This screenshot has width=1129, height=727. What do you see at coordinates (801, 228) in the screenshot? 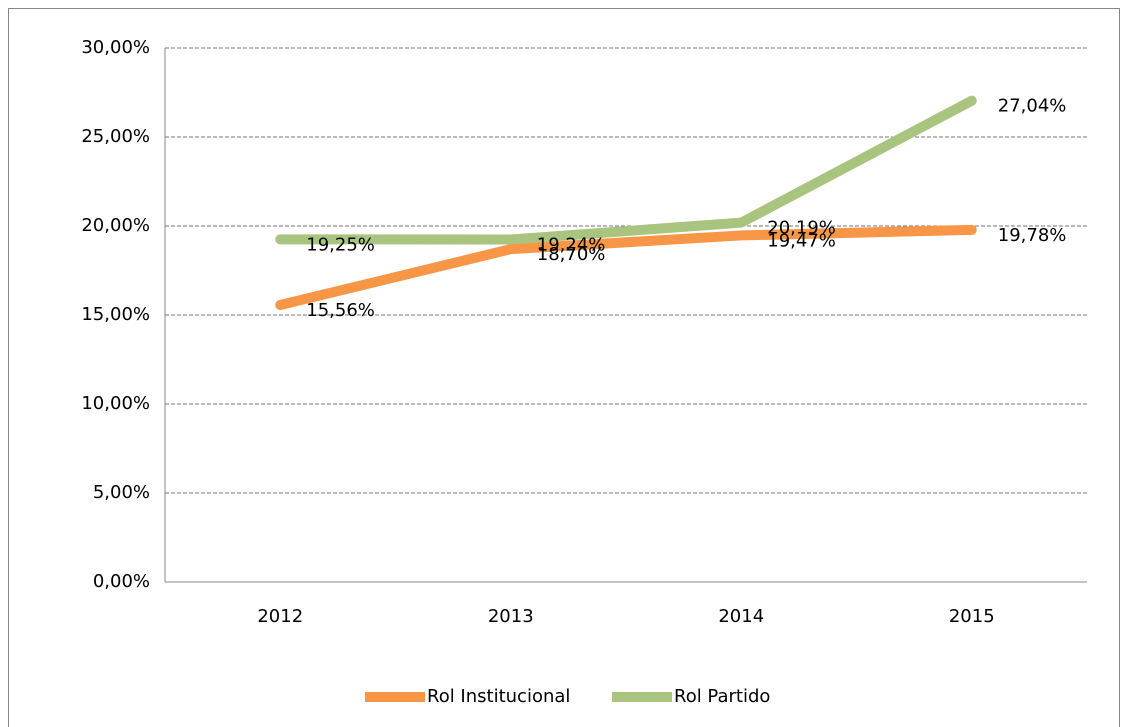
I see `data-label: 20,19%` at bounding box center [801, 228].